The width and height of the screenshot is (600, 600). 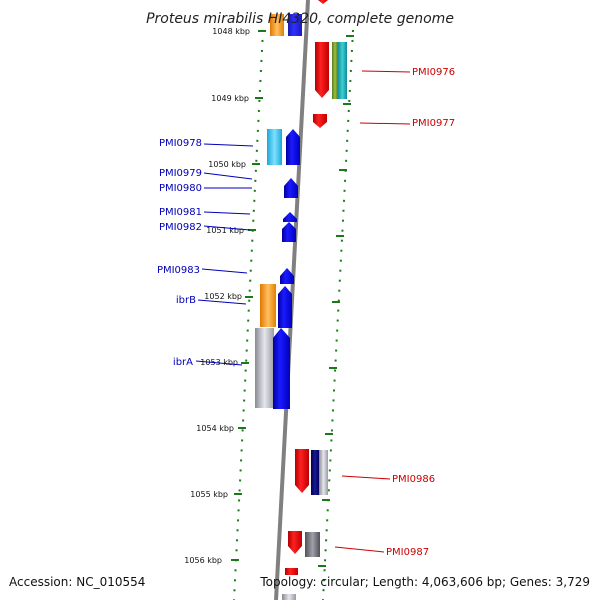 What do you see at coordinates (293, 147) in the screenshot?
I see `gene-pmi0978` at bounding box center [293, 147].